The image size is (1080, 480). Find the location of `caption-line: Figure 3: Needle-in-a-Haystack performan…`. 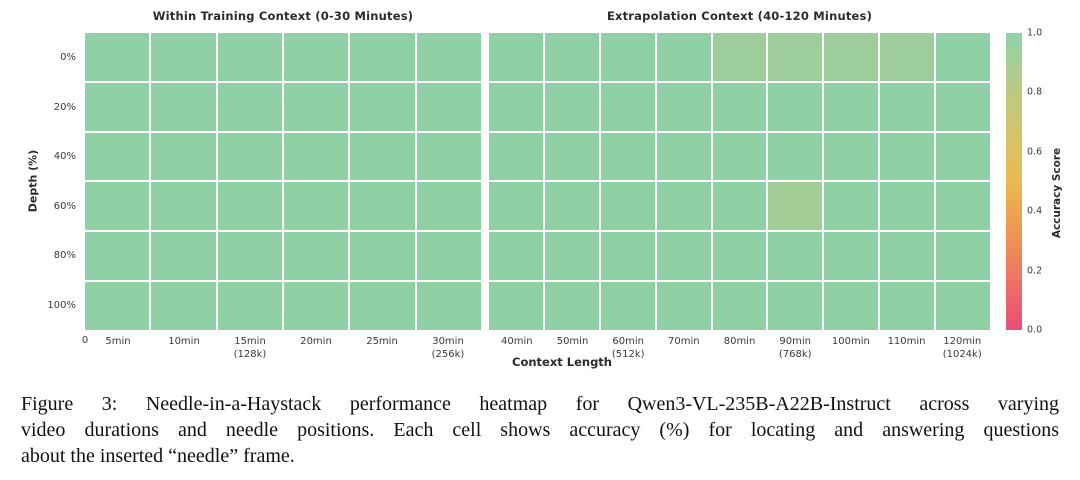

caption-line: Figure 3: Needle-in-a-Haystack performan… is located at coordinates (540, 404).